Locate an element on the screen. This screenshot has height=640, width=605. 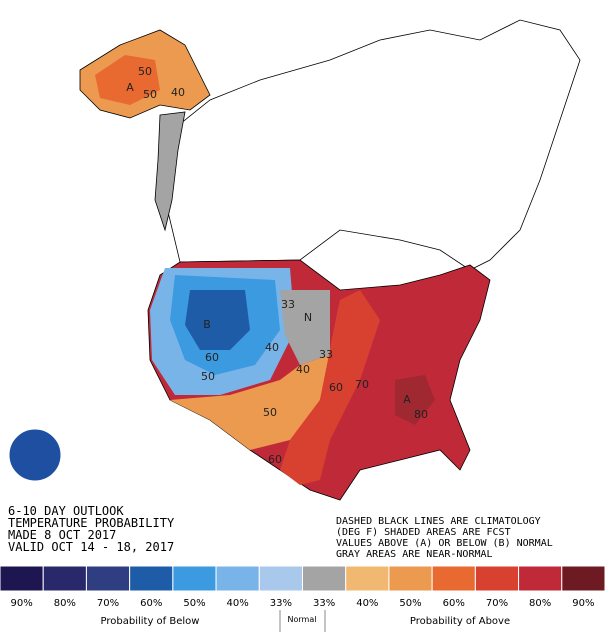
map-label: N is located at coordinates (308, 317).